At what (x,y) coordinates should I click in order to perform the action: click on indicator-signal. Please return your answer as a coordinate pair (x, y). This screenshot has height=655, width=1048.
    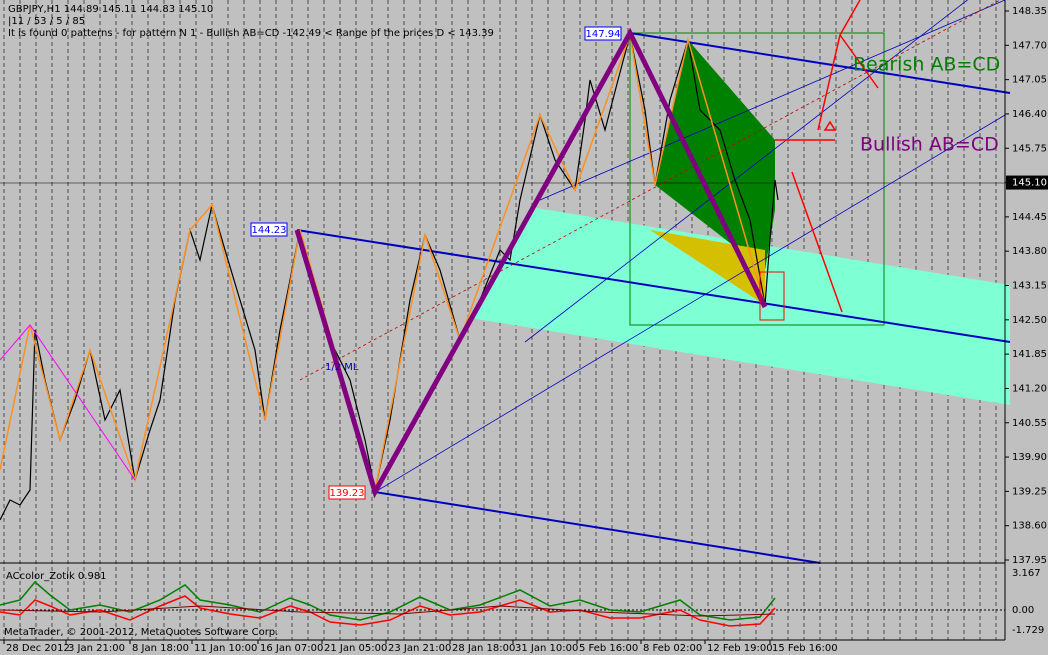
    Looking at the image, I should click on (388, 611).